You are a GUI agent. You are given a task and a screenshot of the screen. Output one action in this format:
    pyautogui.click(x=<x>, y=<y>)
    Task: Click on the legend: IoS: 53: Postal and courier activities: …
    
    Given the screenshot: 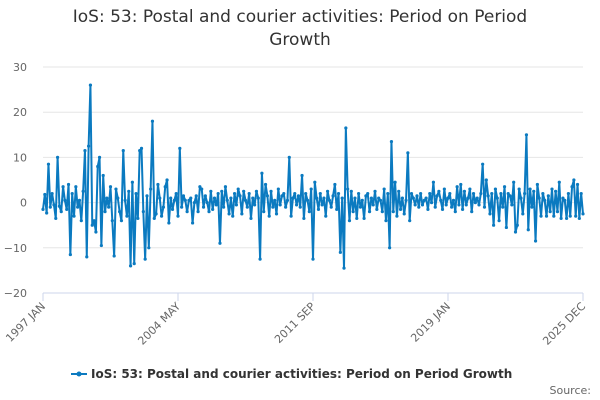 What is the action you would take?
    pyautogui.click(x=291, y=374)
    